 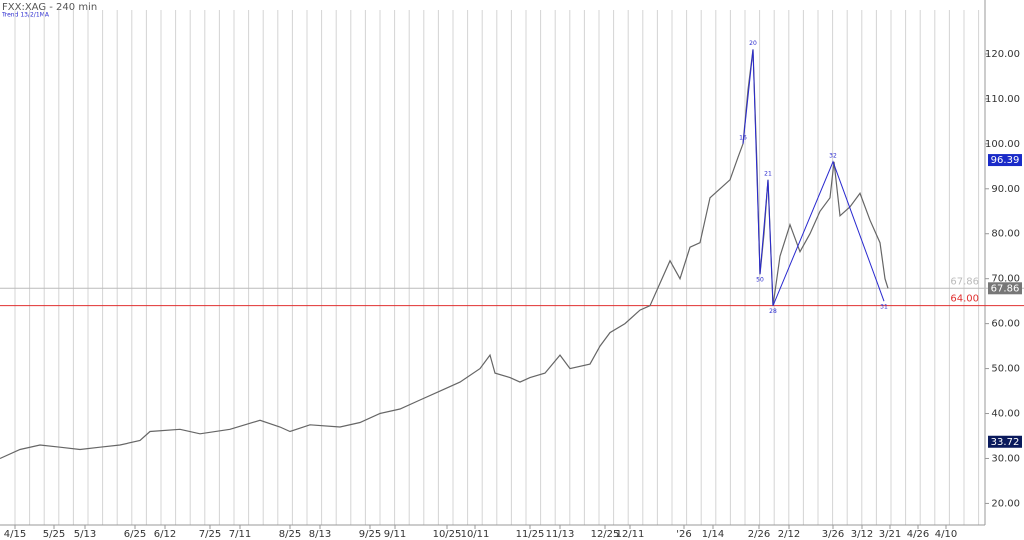 What do you see at coordinates (165, 534) in the screenshot?
I see `x-tick-label: 6/12` at bounding box center [165, 534].